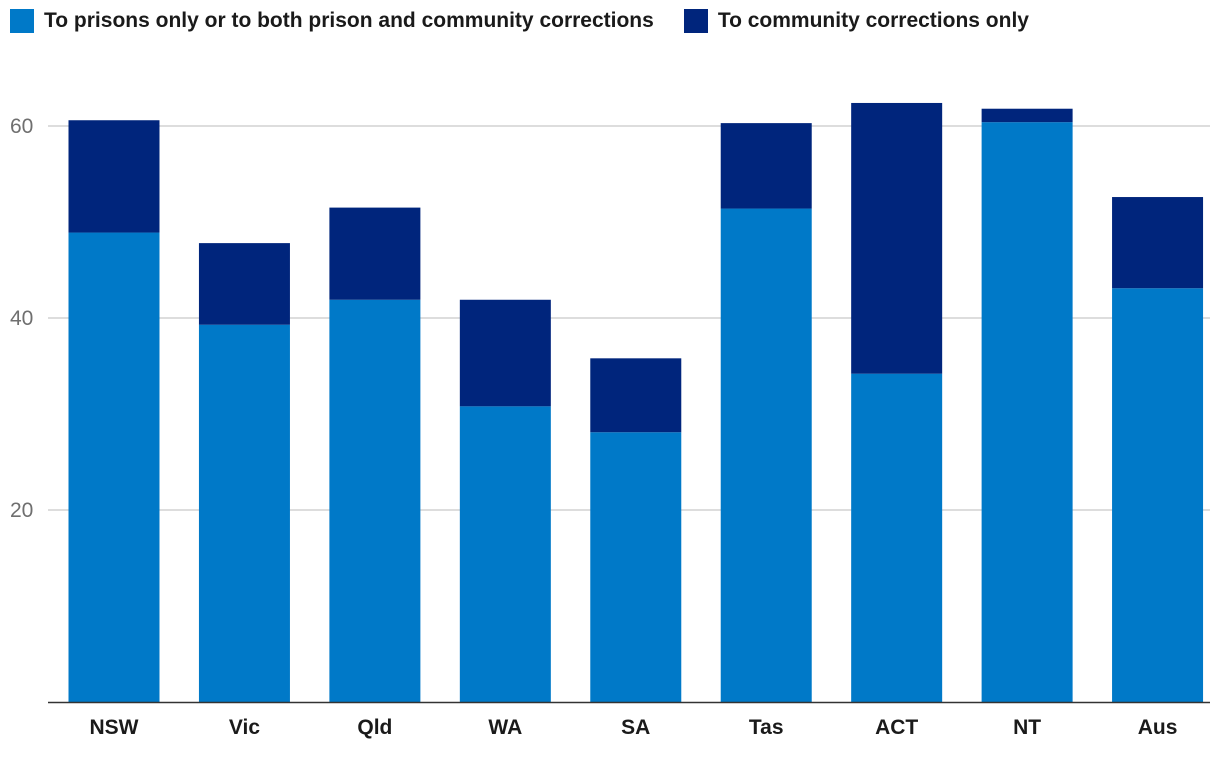 Image resolution: width=1220 pixels, height=758 pixels. I want to click on bar-aus-series0, so click(1158, 495).